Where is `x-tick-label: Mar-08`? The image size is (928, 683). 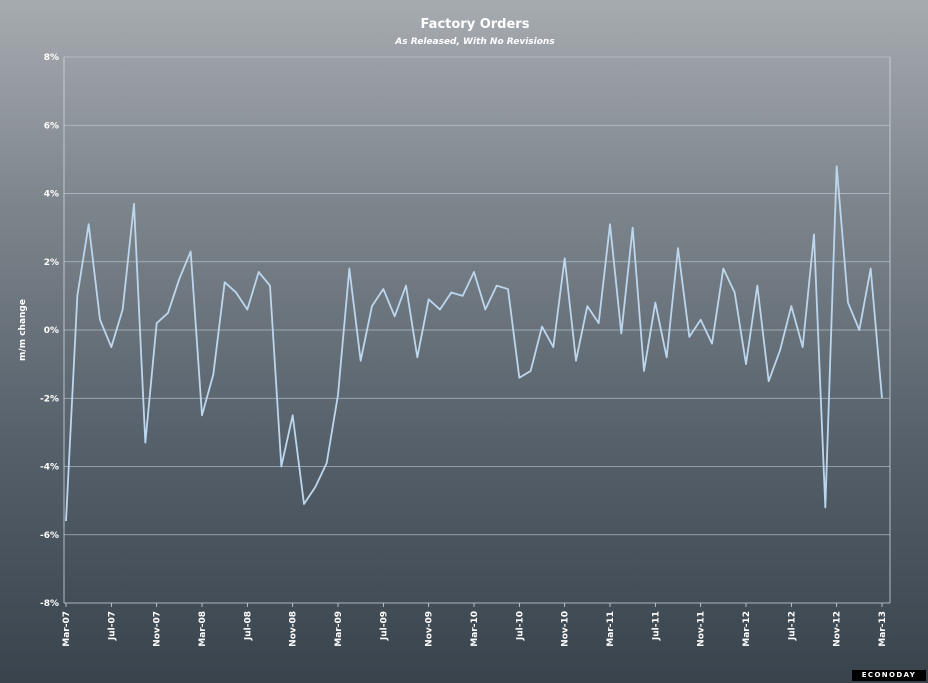 x-tick-label: Mar-08 is located at coordinates (203, 629).